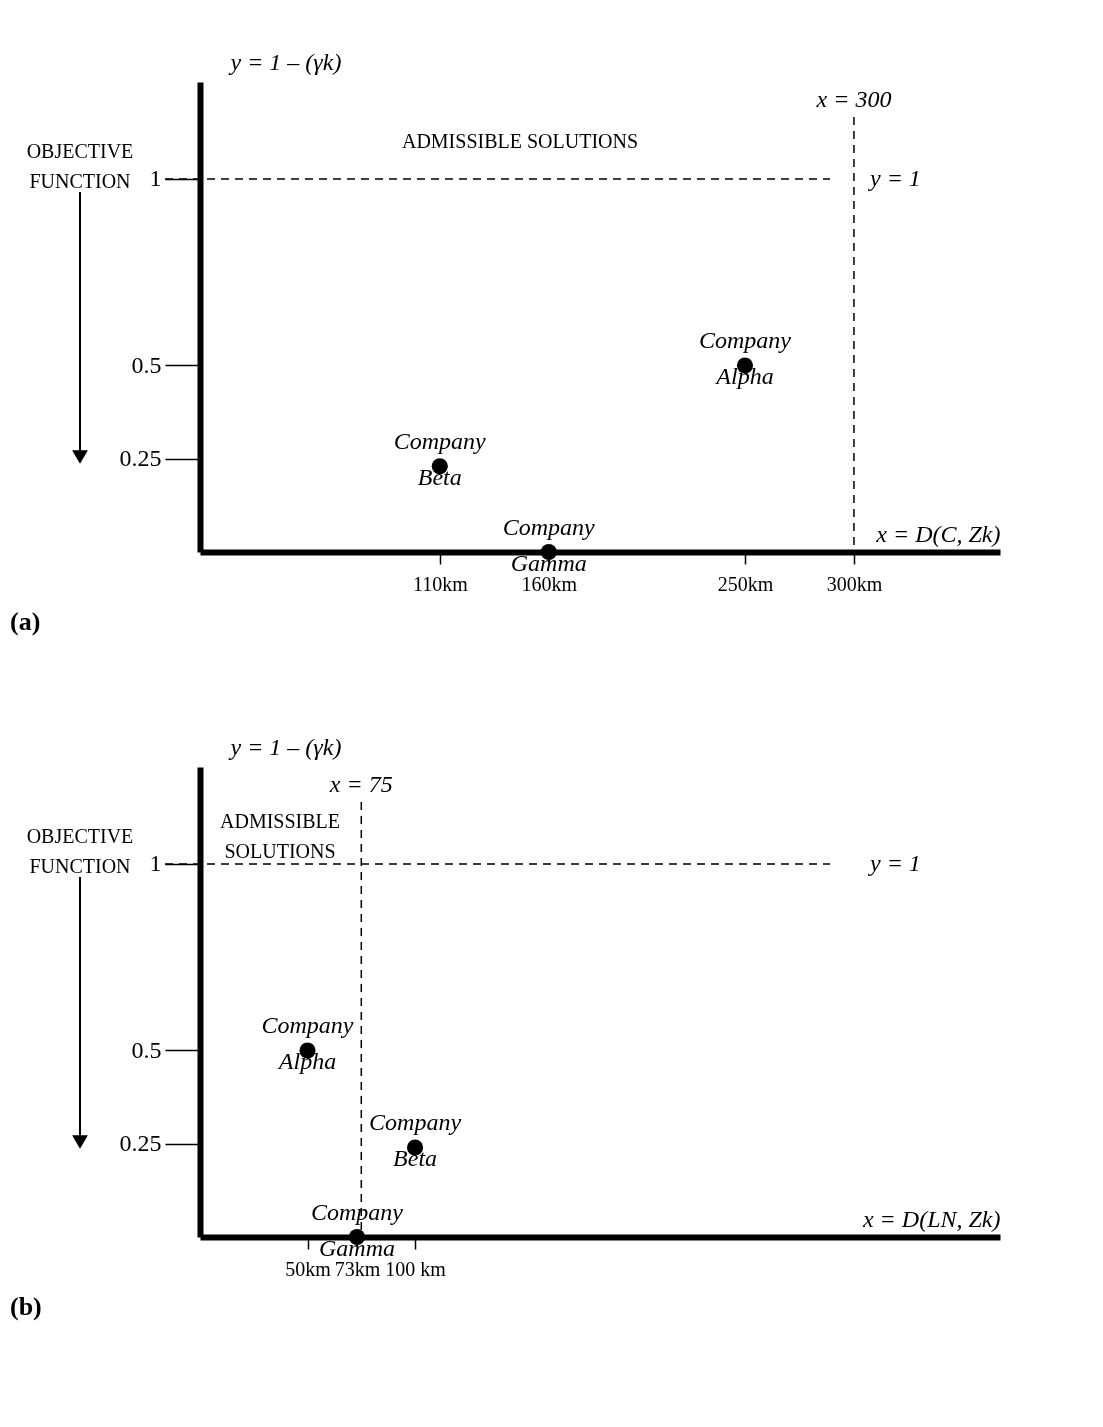  What do you see at coordinates (938, 533) in the screenshot?
I see `x-axis-title: x = D(C, Zk)` at bounding box center [938, 533].